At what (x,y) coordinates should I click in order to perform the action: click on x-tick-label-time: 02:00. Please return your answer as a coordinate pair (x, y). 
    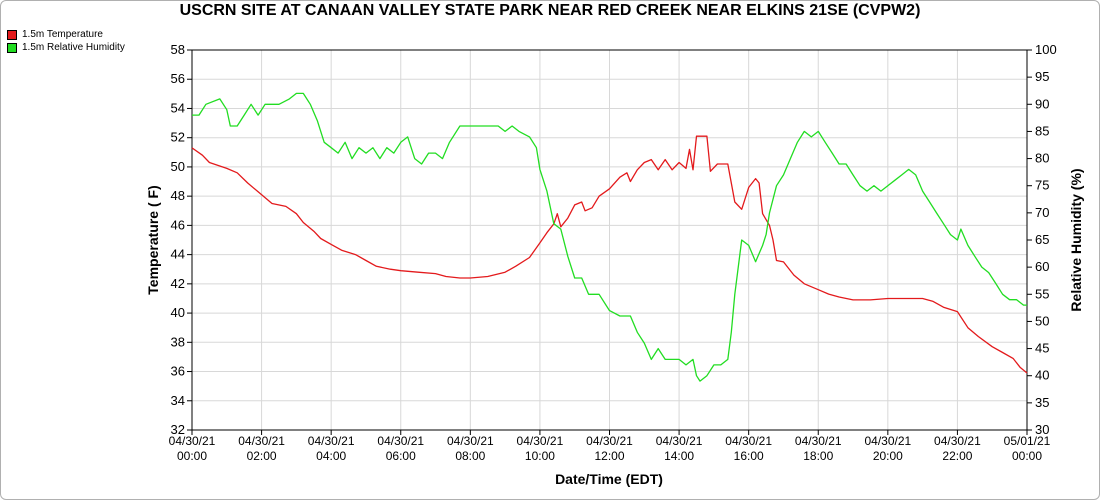
    Looking at the image, I should click on (262, 456).